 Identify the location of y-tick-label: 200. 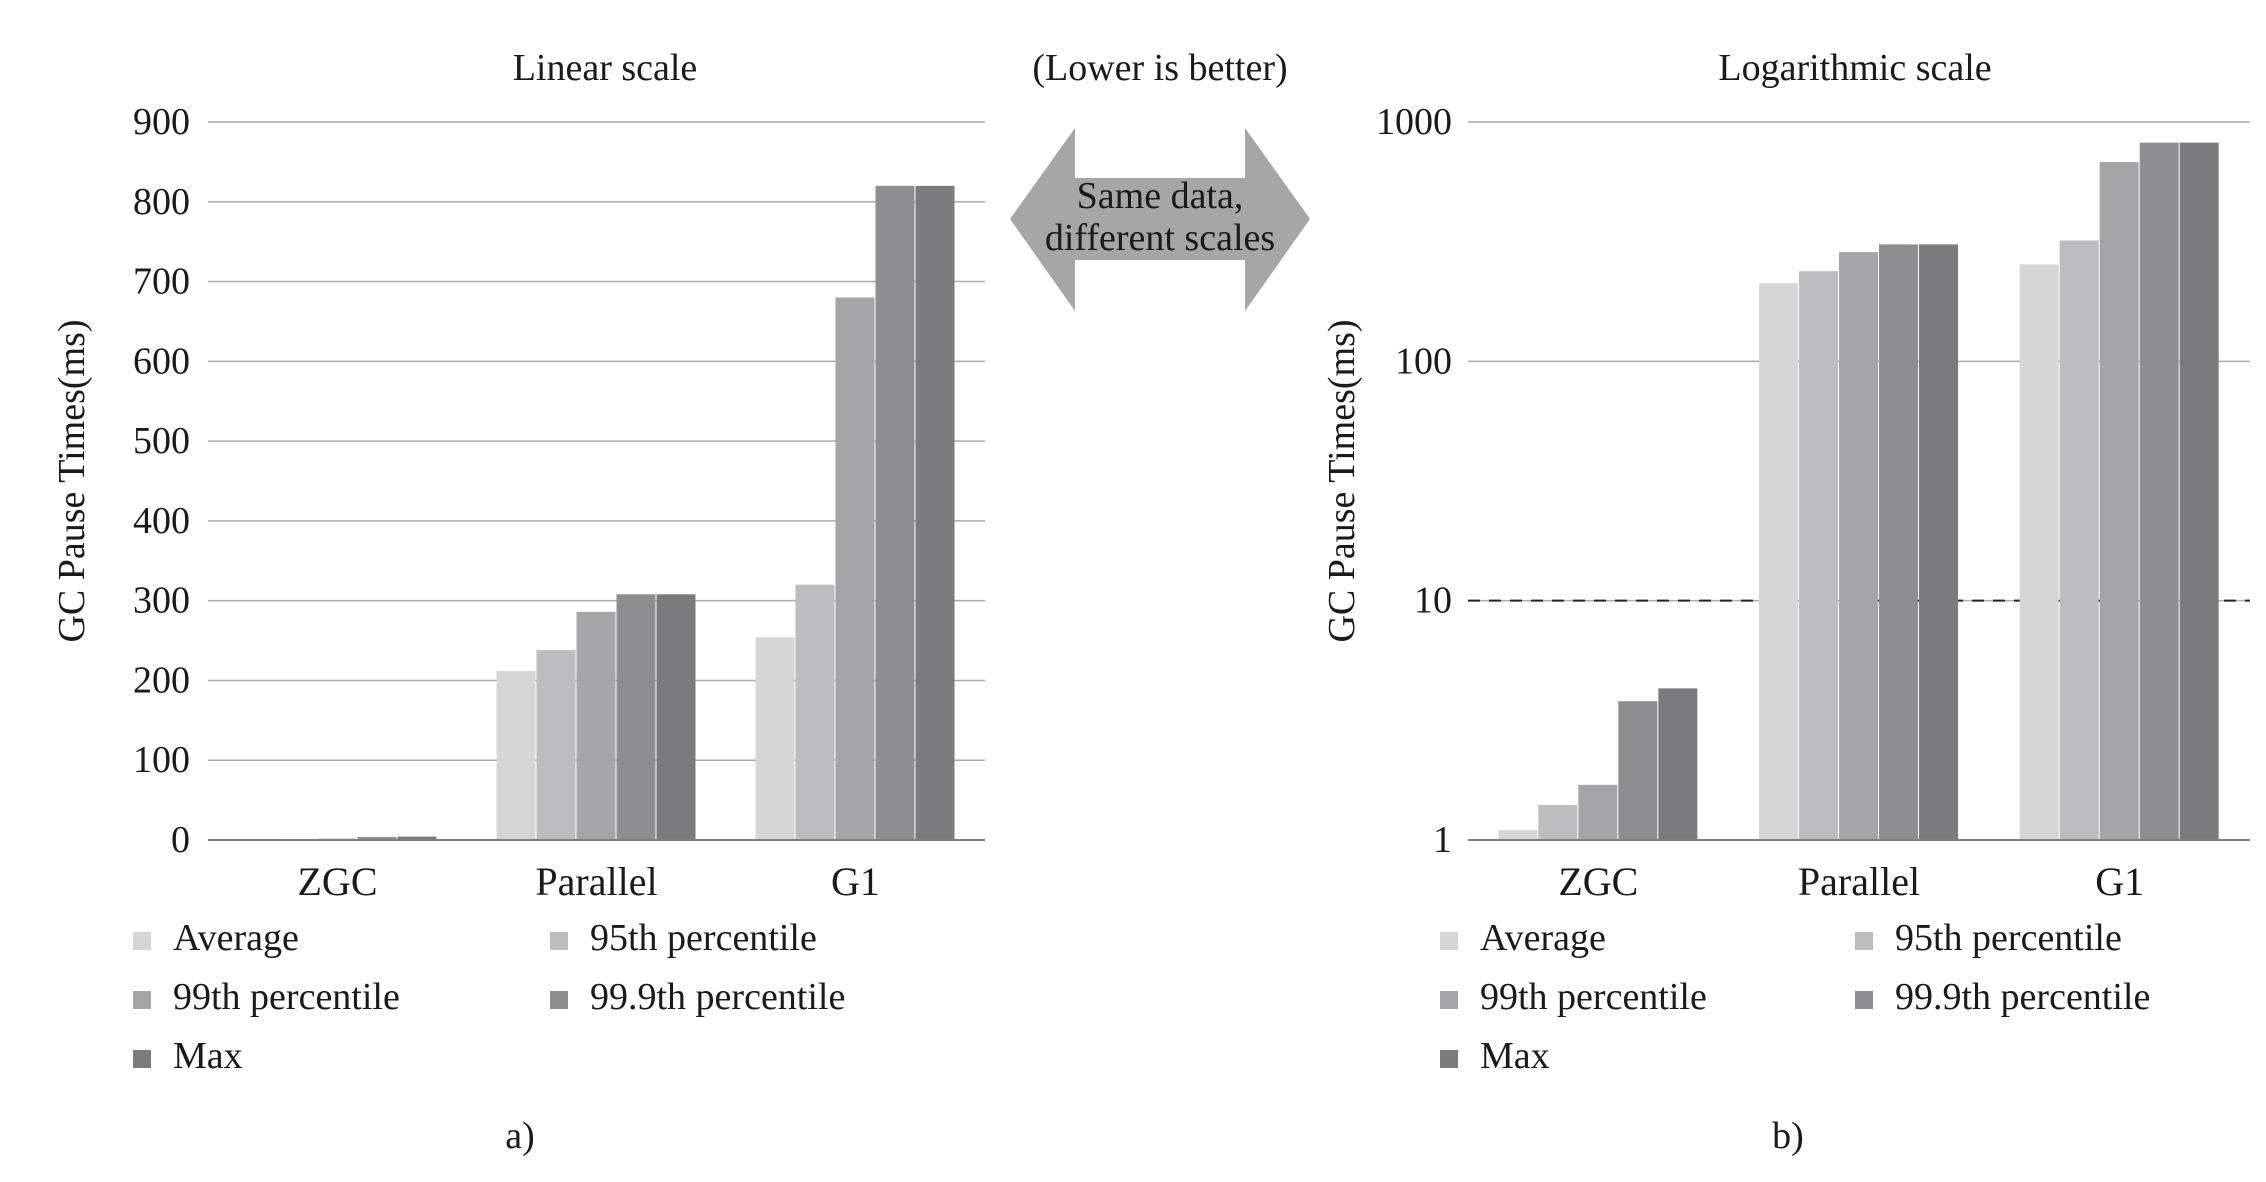
(161, 680).